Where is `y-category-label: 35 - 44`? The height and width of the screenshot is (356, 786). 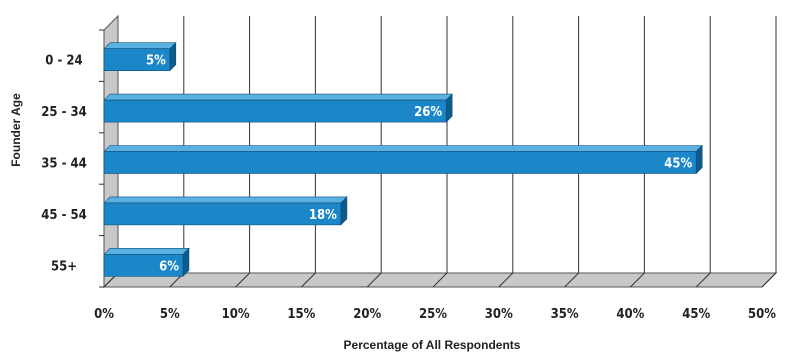
y-category-label: 35 - 44 is located at coordinates (64, 164).